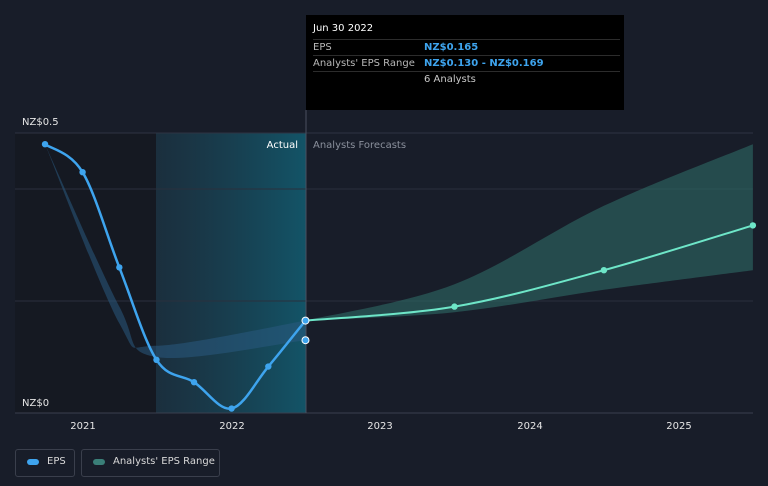  Describe the element at coordinates (529, 426) in the screenshot. I see `x-tick-label: 2024` at that location.